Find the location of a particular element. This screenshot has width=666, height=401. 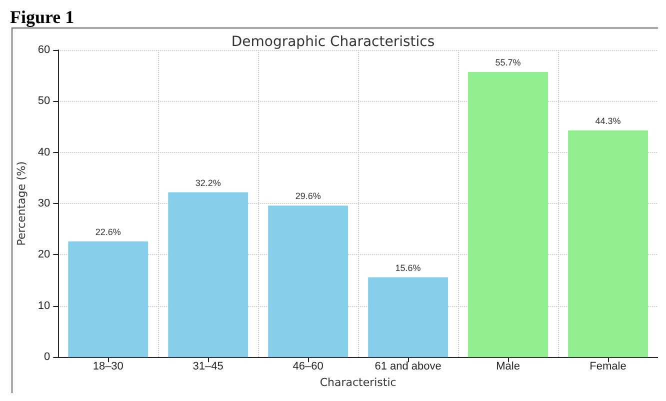

x-tick-label: 31–45 is located at coordinates (208, 366).